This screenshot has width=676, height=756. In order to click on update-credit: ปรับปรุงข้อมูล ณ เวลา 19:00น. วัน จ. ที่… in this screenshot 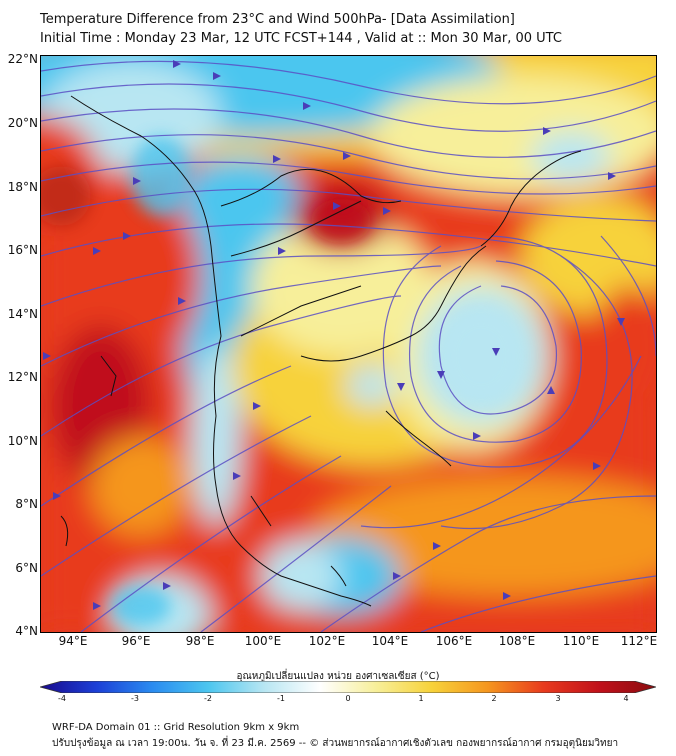, I will do `click(335, 743)`.